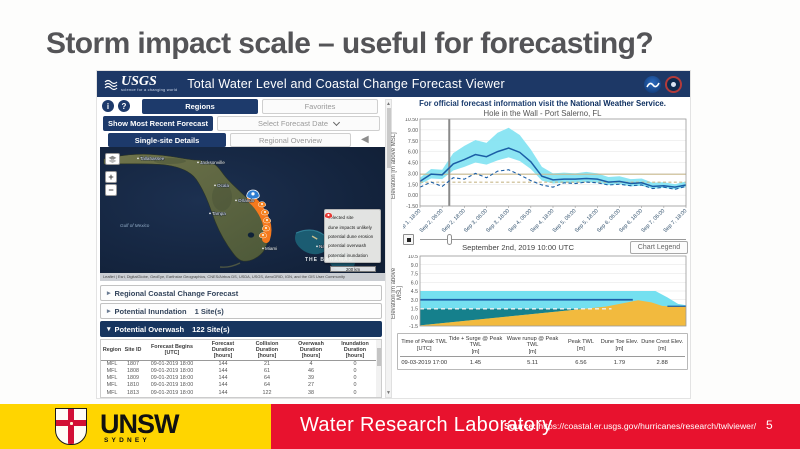  I want to click on unsw-logo-subtext: SYDNEY, so click(127, 440).